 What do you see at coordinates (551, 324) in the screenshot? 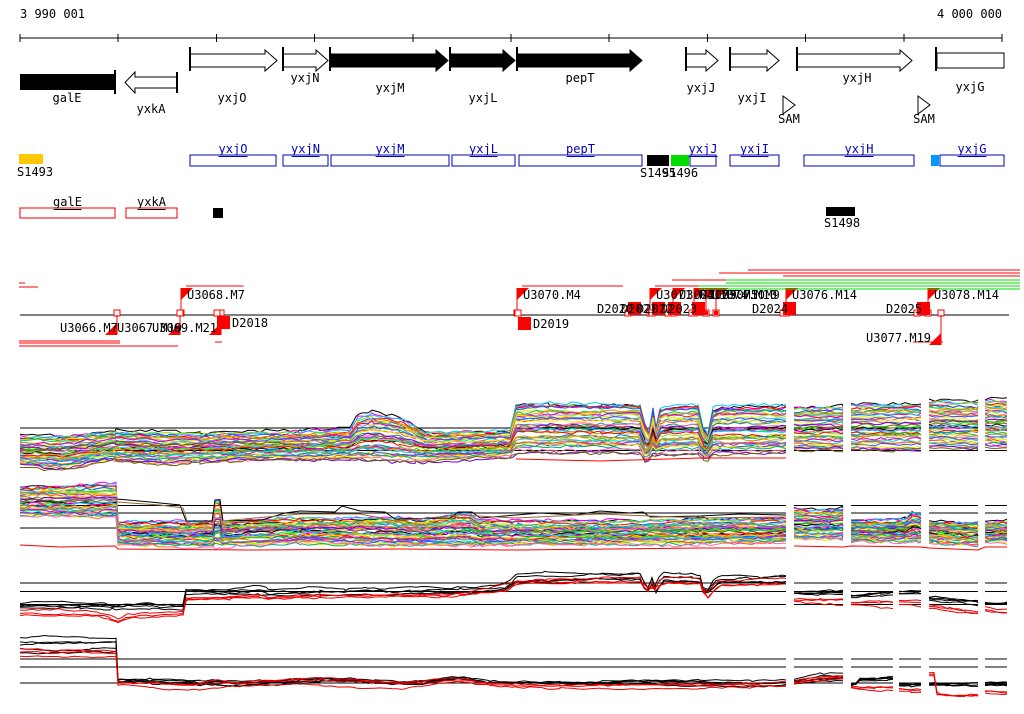
I see `marker-D2019-label: D2019` at bounding box center [551, 324].